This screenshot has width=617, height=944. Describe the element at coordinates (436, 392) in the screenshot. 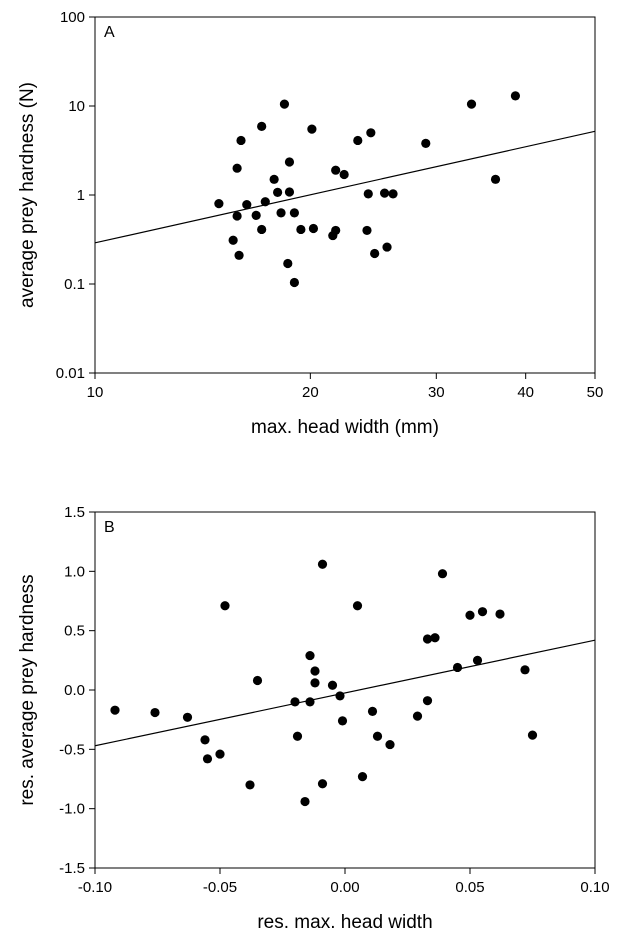

I see `x-tick-label: 30` at that location.